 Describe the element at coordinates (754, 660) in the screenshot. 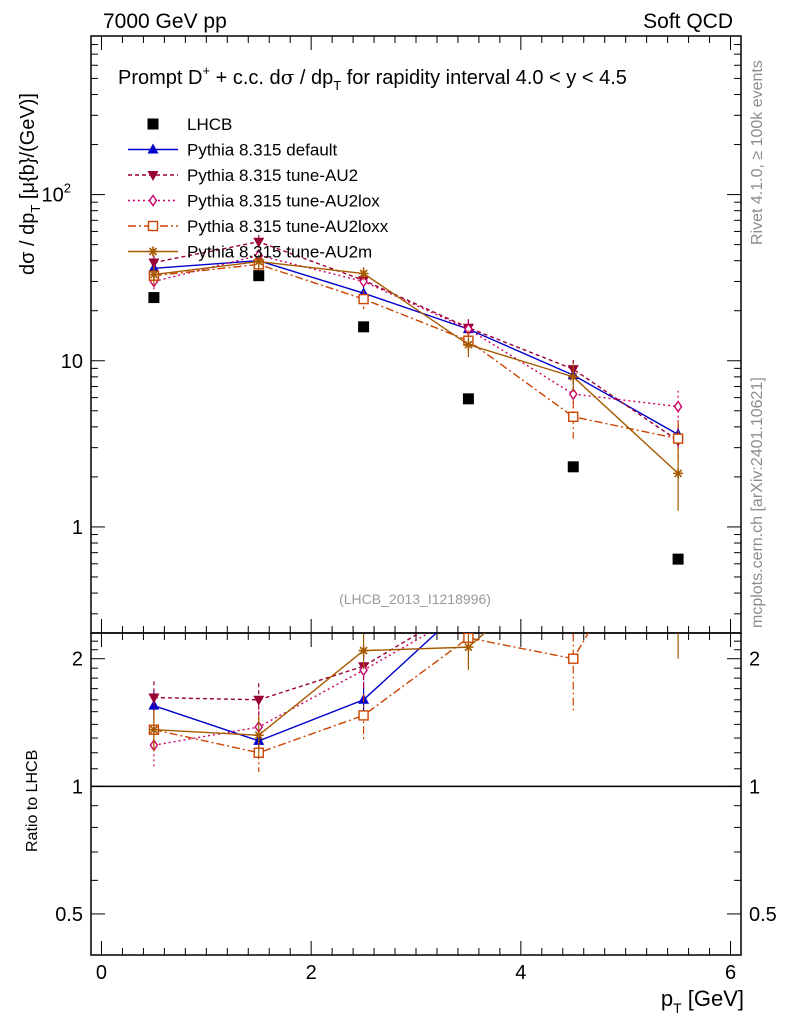

I see `ratio-y-tick-label-right: 2` at that location.